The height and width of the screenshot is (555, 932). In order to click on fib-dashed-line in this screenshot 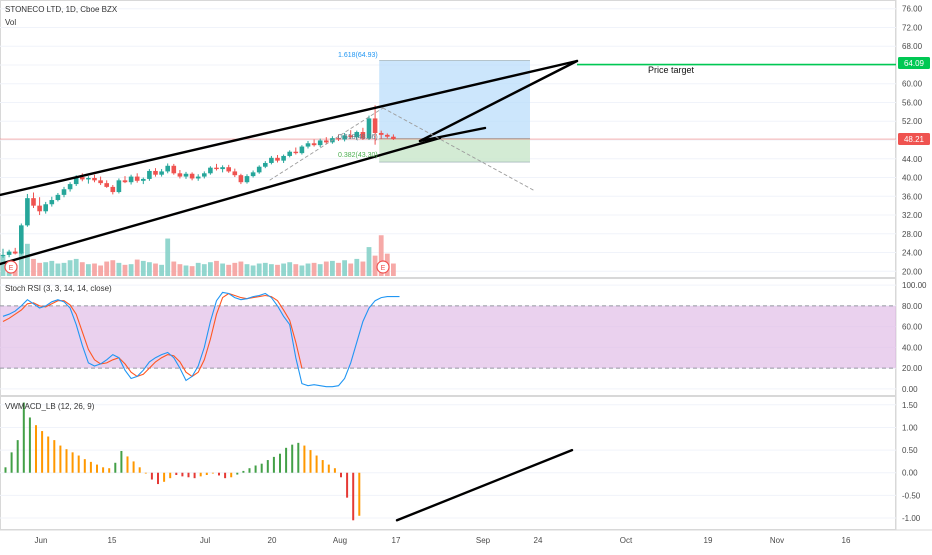, I will do `click(326, 144)`.